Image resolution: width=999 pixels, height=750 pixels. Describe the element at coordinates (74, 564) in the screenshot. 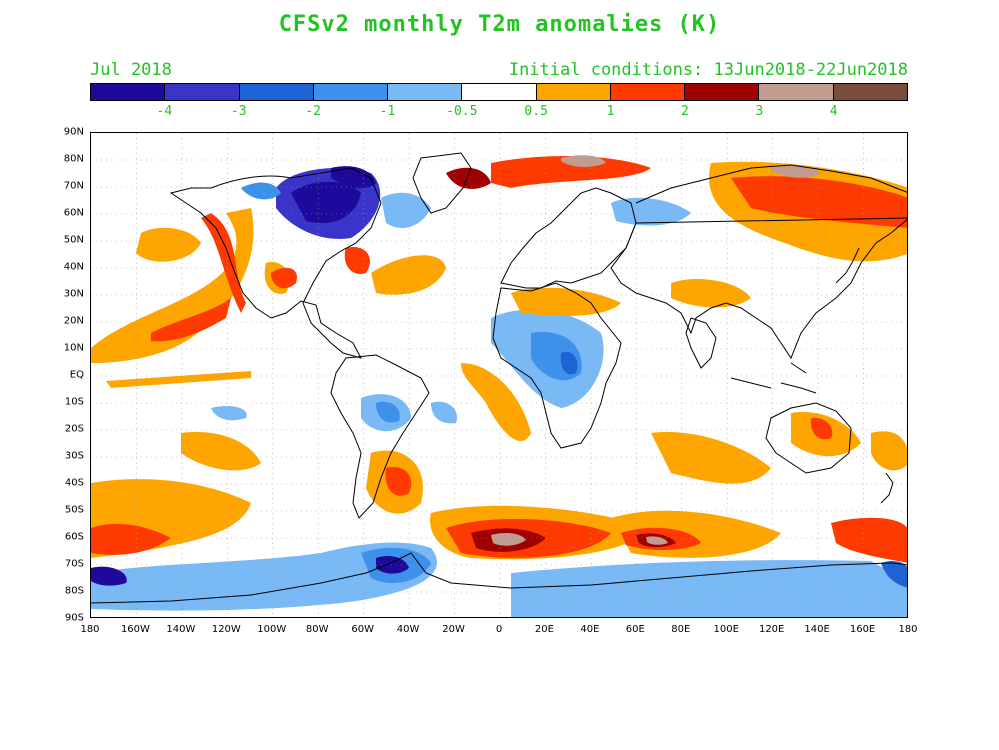

I see `latitude-label: 70S` at that location.